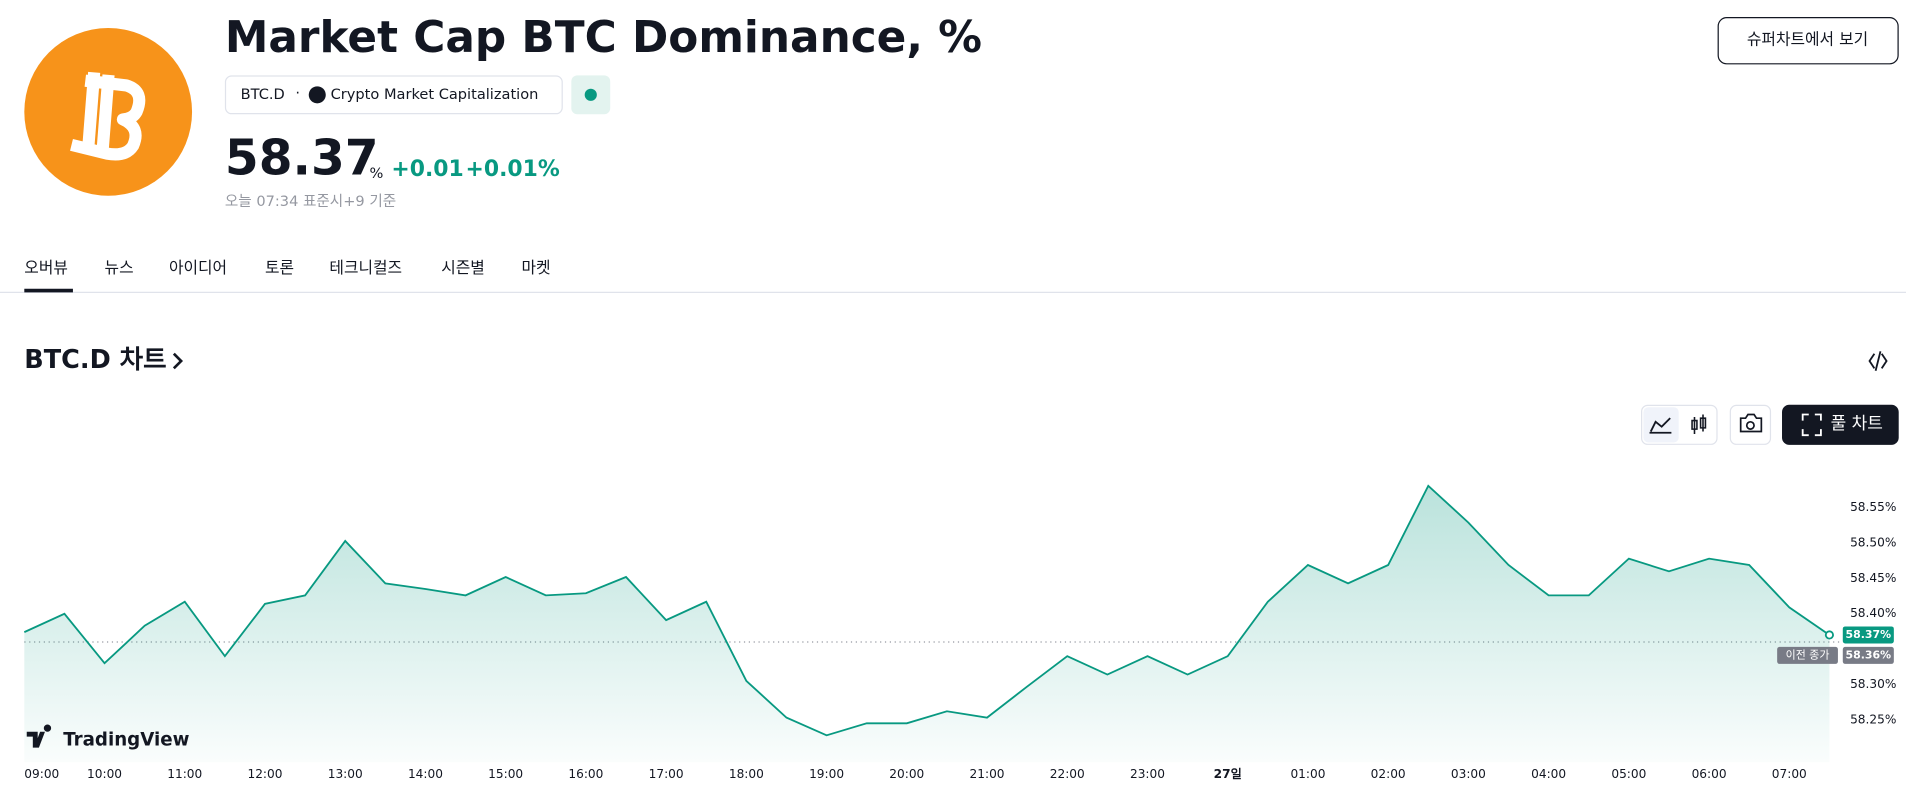 This screenshot has width=1906, height=795. Describe the element at coordinates (345, 774) in the screenshot. I see `x-tick-label: 13:00` at that location.